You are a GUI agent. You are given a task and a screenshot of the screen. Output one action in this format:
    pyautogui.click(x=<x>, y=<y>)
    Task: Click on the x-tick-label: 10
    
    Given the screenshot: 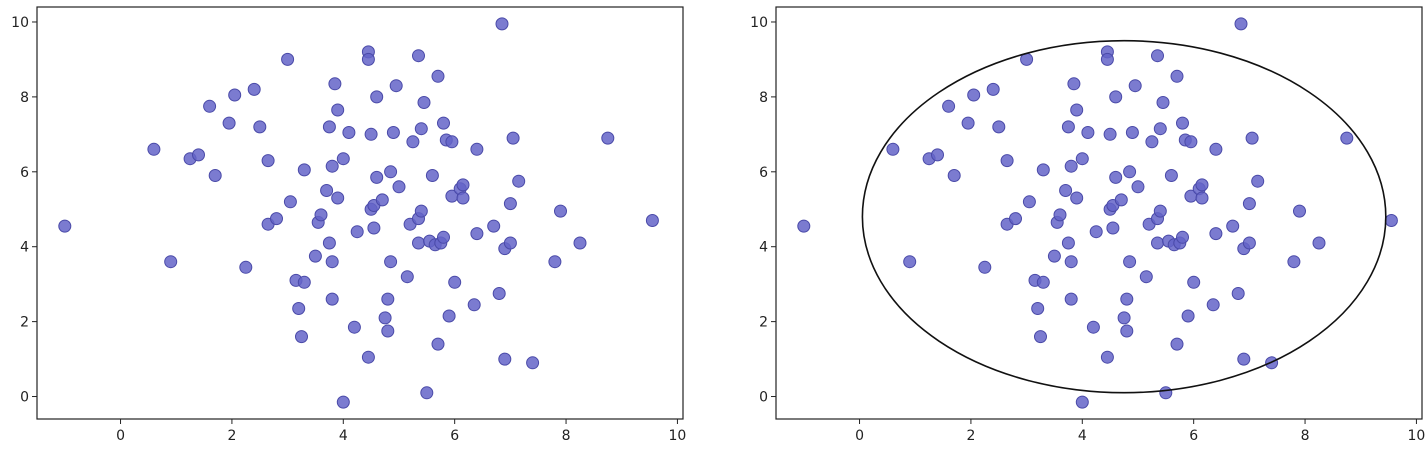 What is the action you would take?
    pyautogui.click(x=1416, y=436)
    